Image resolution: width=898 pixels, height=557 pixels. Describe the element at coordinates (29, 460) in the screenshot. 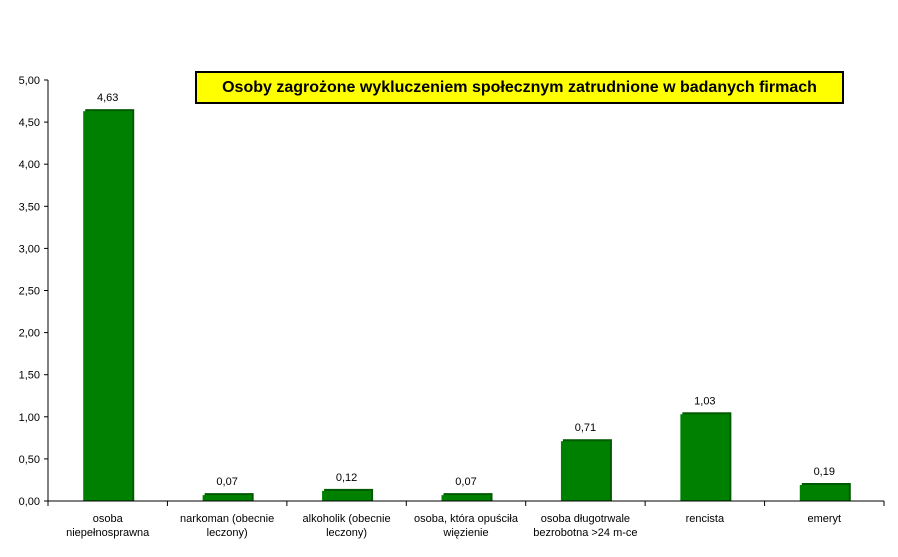

I see `y-tick-label: 0,50` at that location.